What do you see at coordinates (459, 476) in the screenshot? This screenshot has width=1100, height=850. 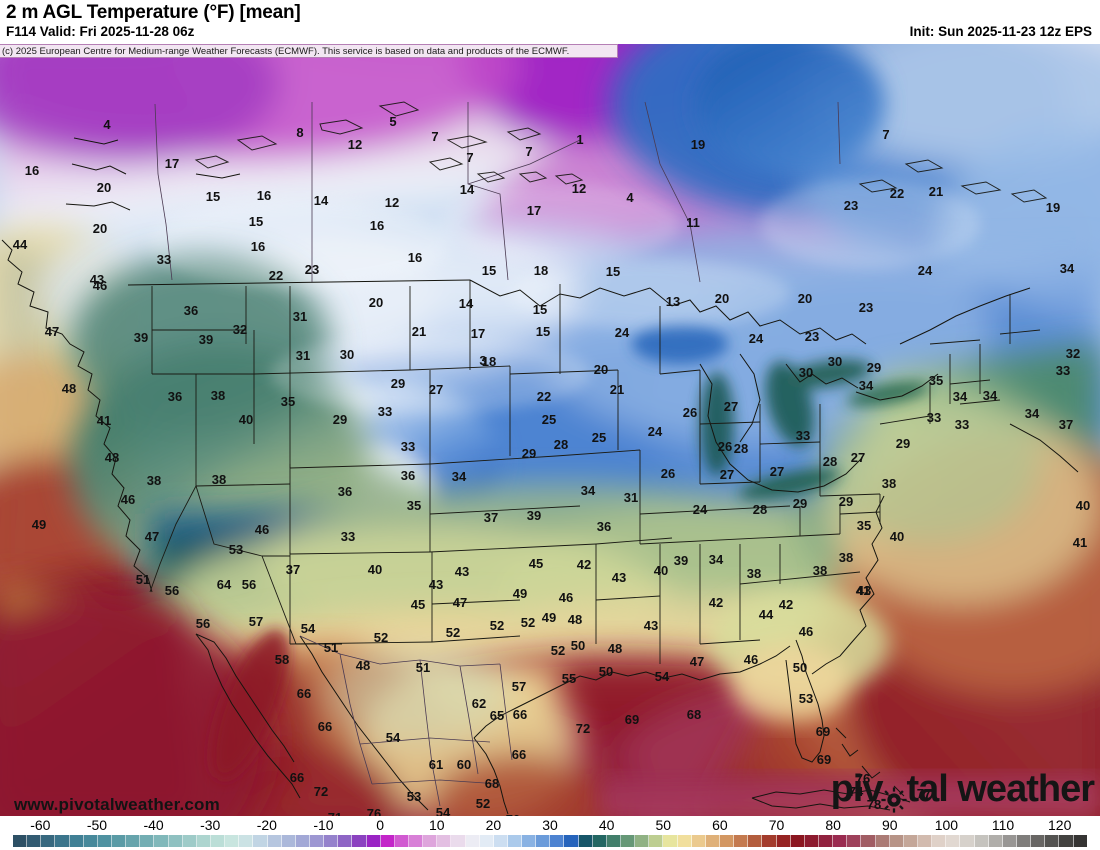 I see `temperature-label: 34` at bounding box center [459, 476].